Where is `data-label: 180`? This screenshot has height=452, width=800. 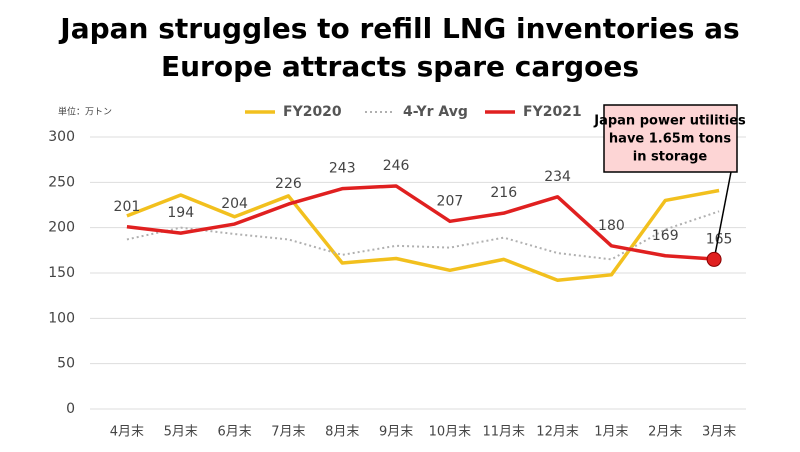
data-label: 180 is located at coordinates (611, 226).